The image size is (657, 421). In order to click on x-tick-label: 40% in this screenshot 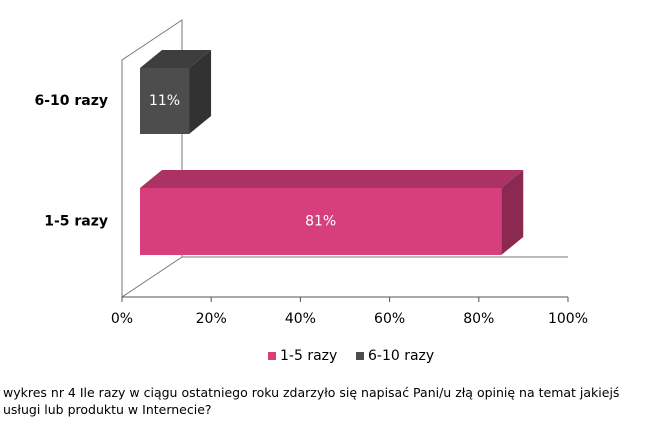, I will do `click(300, 319)`.